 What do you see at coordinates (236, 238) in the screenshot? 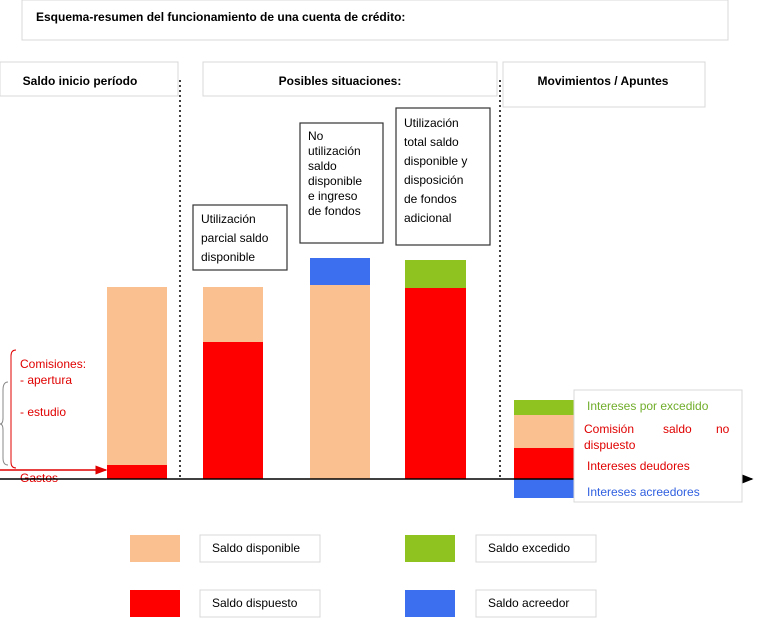
I see `situation-text: Utilización parcial saldo disponible` at bounding box center [236, 238].